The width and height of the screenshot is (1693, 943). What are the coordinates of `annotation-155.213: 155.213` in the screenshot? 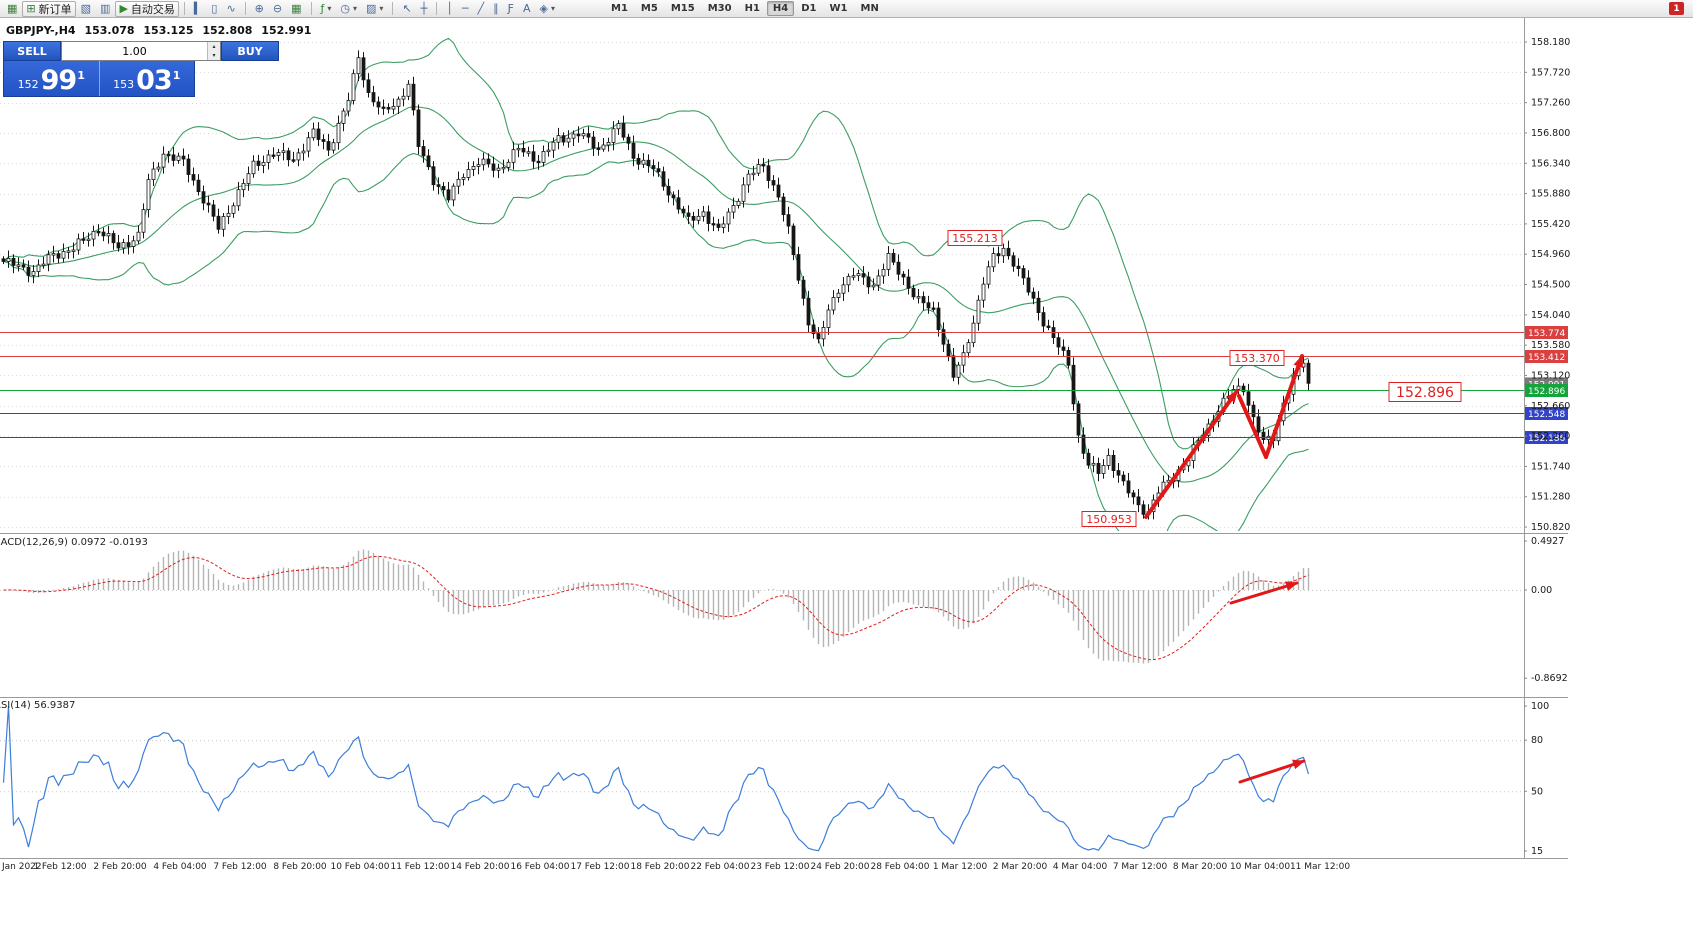 It's located at (975, 238).